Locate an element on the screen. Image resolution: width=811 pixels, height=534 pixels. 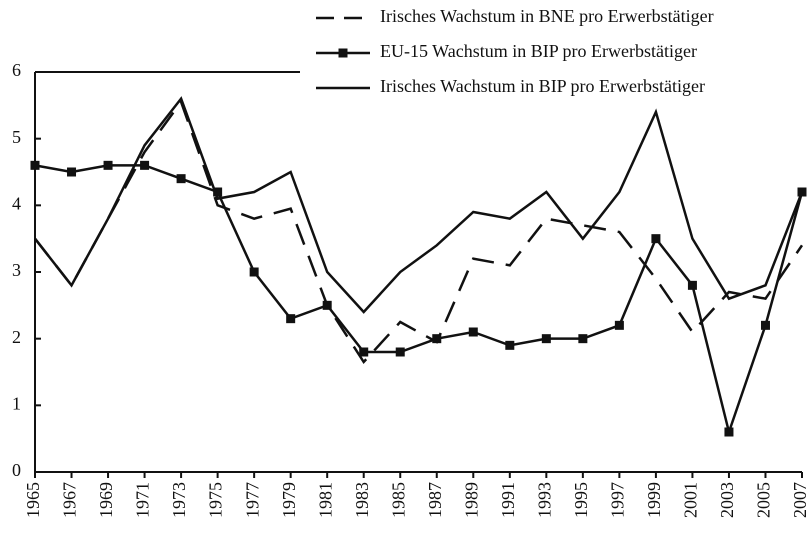
x-tick-label: 1981 is located at coordinates (325, 500).